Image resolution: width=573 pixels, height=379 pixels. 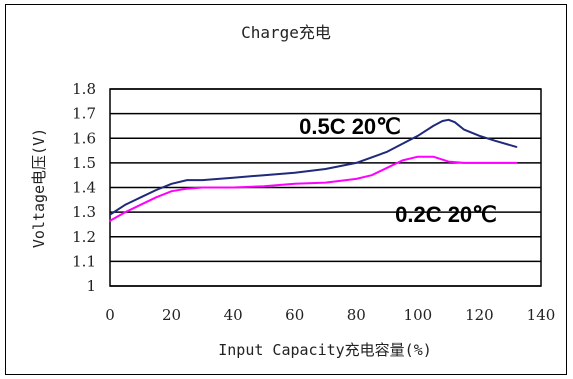 I want to click on y-tick-label: 1.4, so click(x=84, y=188).